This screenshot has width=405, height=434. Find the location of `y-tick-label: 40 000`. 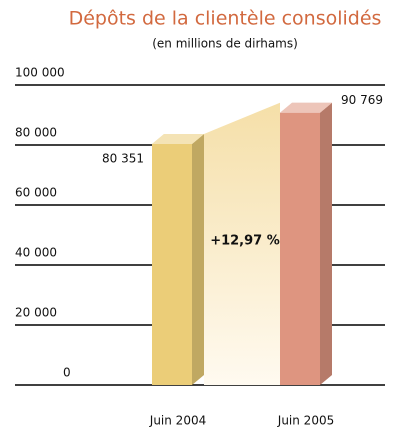

y-tick-label: 40 000 is located at coordinates (36, 253).